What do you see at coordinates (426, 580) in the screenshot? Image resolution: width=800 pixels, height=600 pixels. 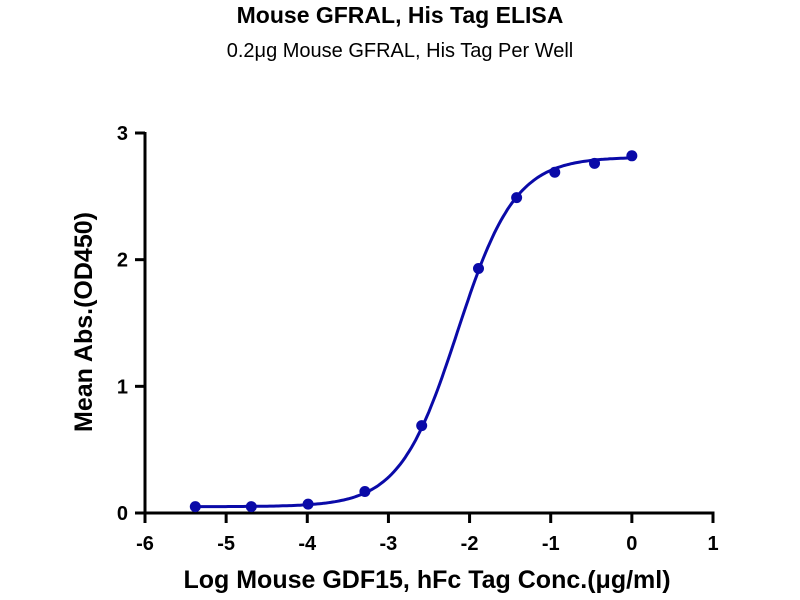 I see `x-axis-label: Log Mouse GDF15, hFc Tag Conc.(μg/ml)` at bounding box center [426, 580].